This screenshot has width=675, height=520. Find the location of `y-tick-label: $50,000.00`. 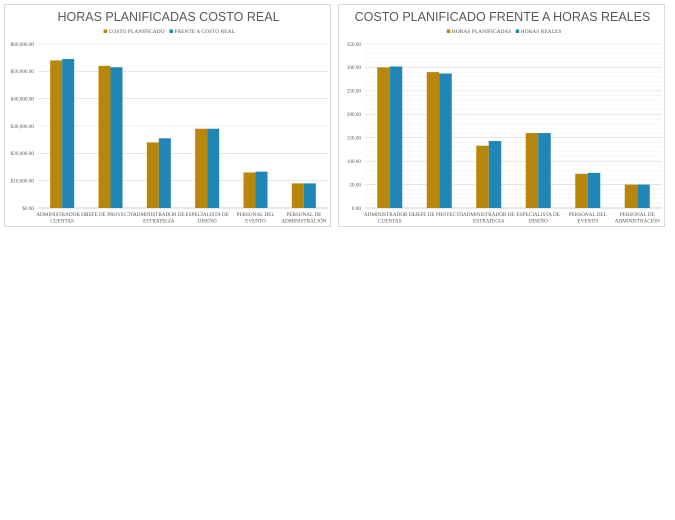

y-tick-label: $50,000.00 is located at coordinates (23, 71).